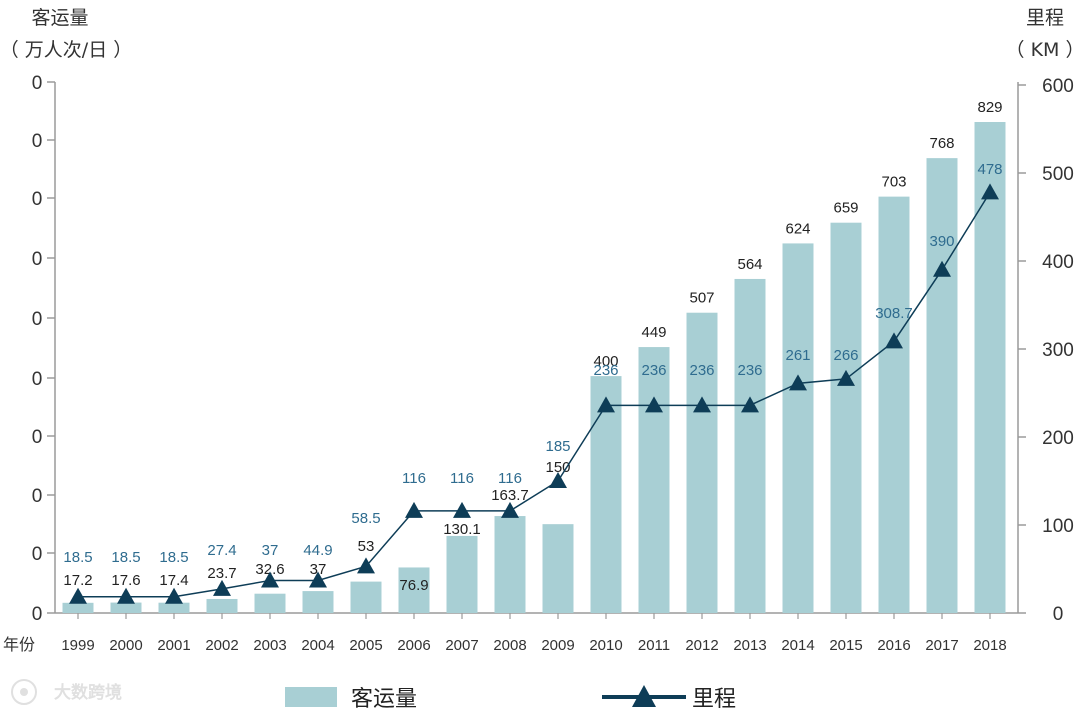  I want to click on bar-label-2011: 449, so click(653, 332).